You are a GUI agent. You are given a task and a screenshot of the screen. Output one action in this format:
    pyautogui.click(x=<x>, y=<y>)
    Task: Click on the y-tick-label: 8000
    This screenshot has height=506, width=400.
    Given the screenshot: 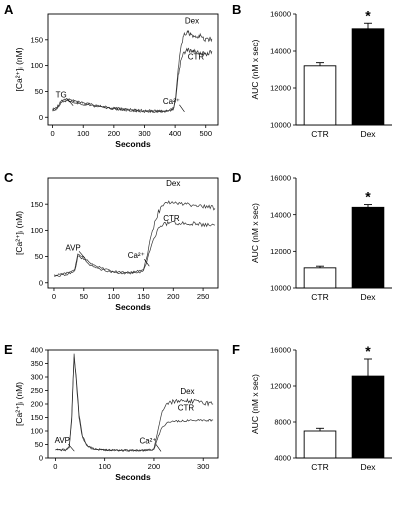 What is the action you would take?
    pyautogui.click(x=282, y=422)
    